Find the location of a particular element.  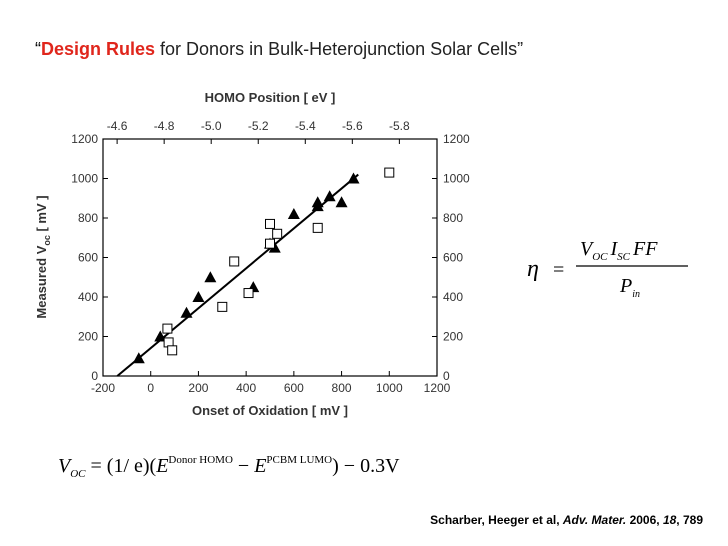

eq-subscript: SC is located at coordinates (624, 257).